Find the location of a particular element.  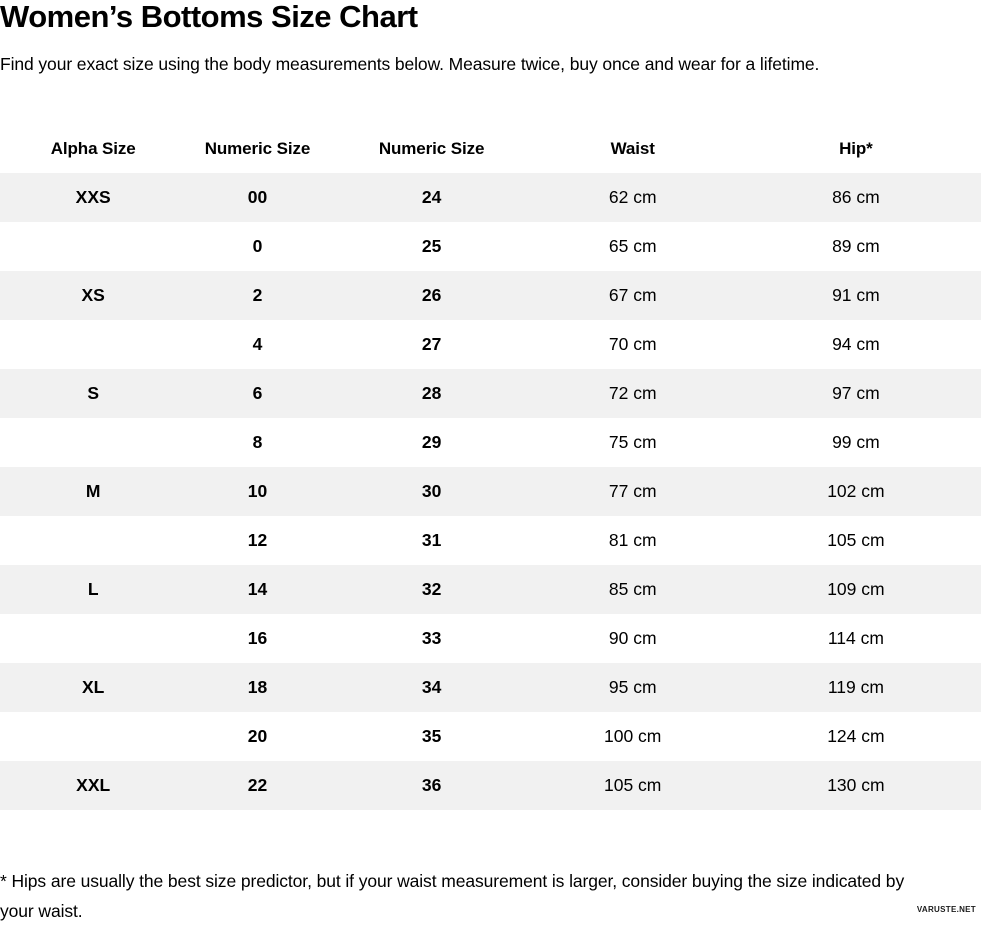

numeric-size-cell: 27 is located at coordinates (431, 344).